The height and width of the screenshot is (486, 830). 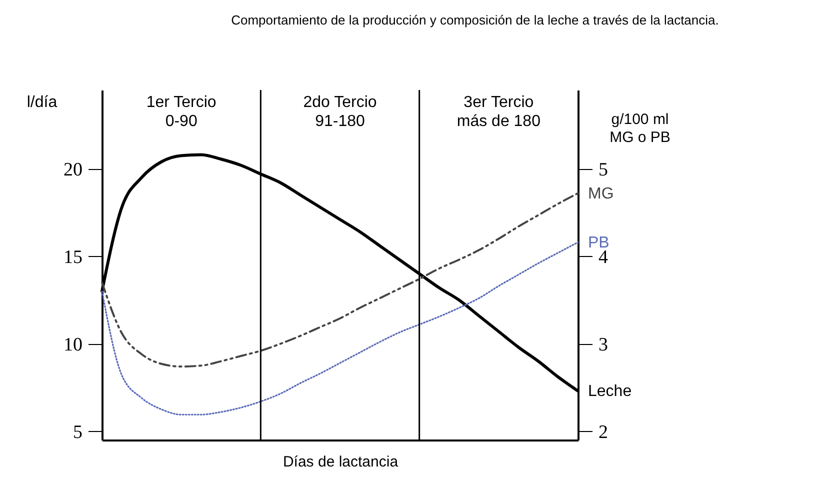 I want to click on y2-tick-label: 2, so click(x=603, y=432).